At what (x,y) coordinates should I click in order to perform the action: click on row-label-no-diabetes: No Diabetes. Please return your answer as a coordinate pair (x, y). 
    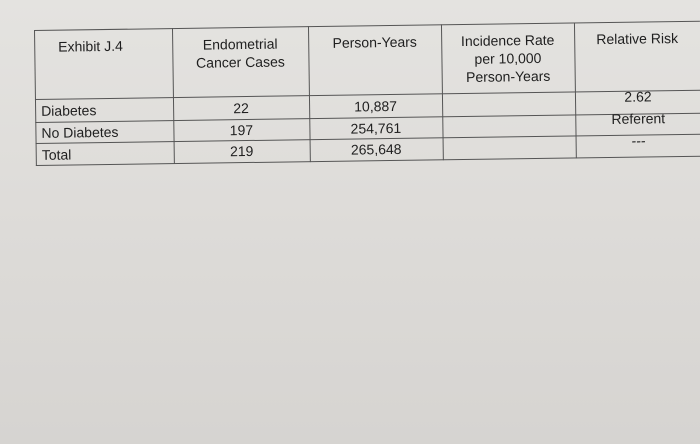
    Looking at the image, I should click on (80, 132).